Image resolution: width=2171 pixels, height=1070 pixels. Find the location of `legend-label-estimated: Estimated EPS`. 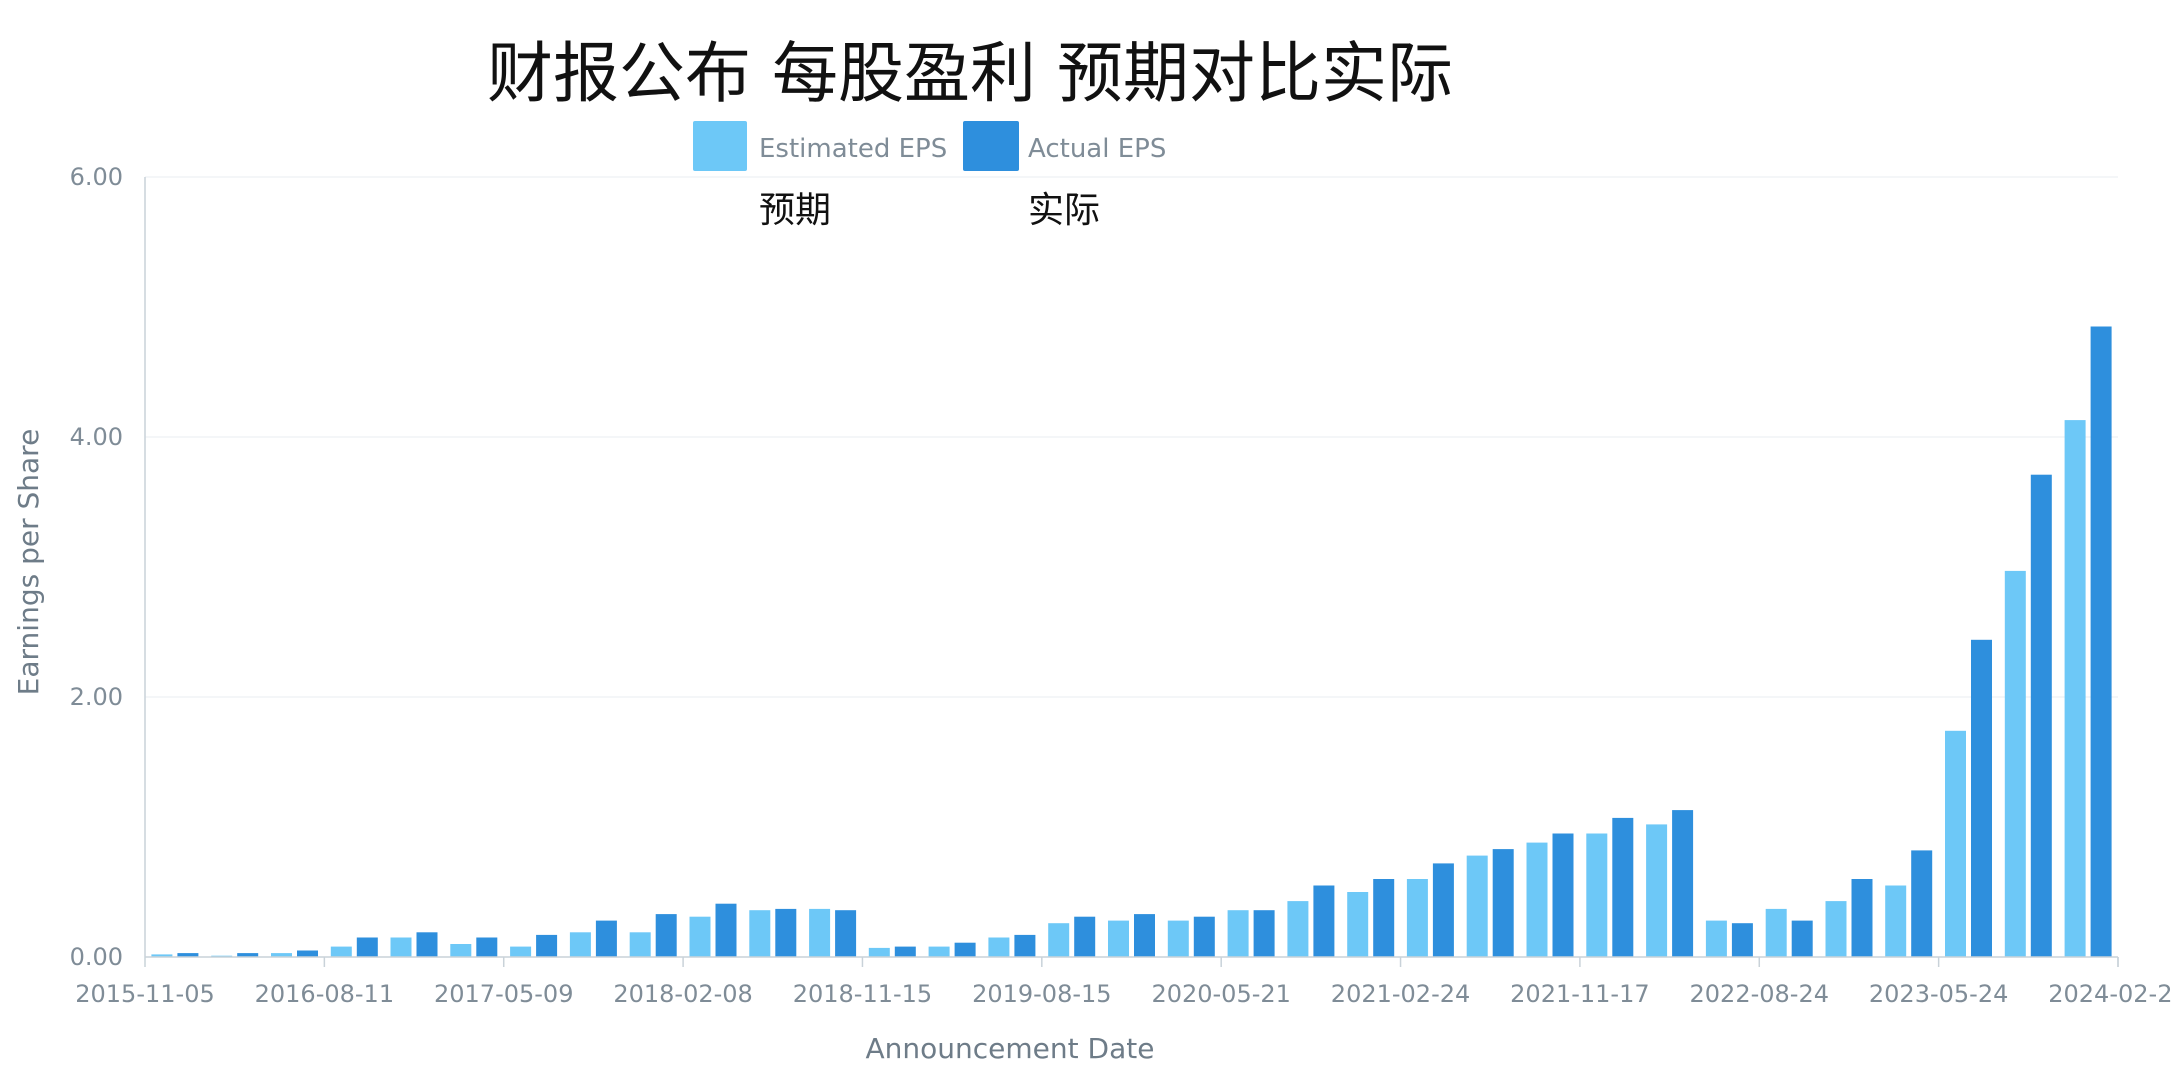

legend-label-estimated: Estimated EPS is located at coordinates (853, 149).